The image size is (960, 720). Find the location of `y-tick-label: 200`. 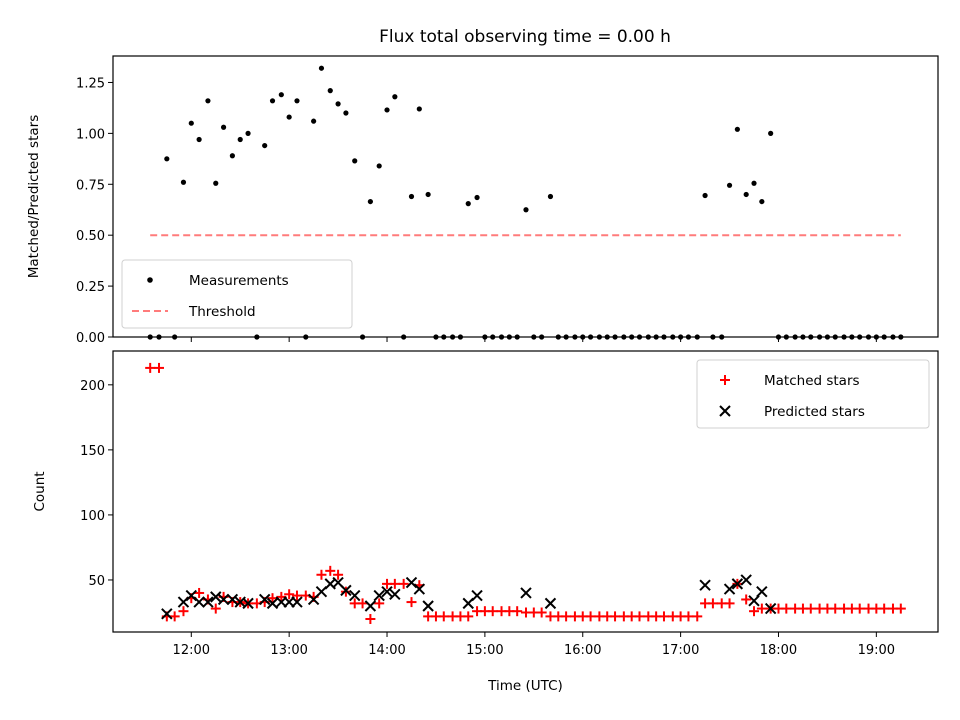

y-tick-label: 200 is located at coordinates (92, 386).